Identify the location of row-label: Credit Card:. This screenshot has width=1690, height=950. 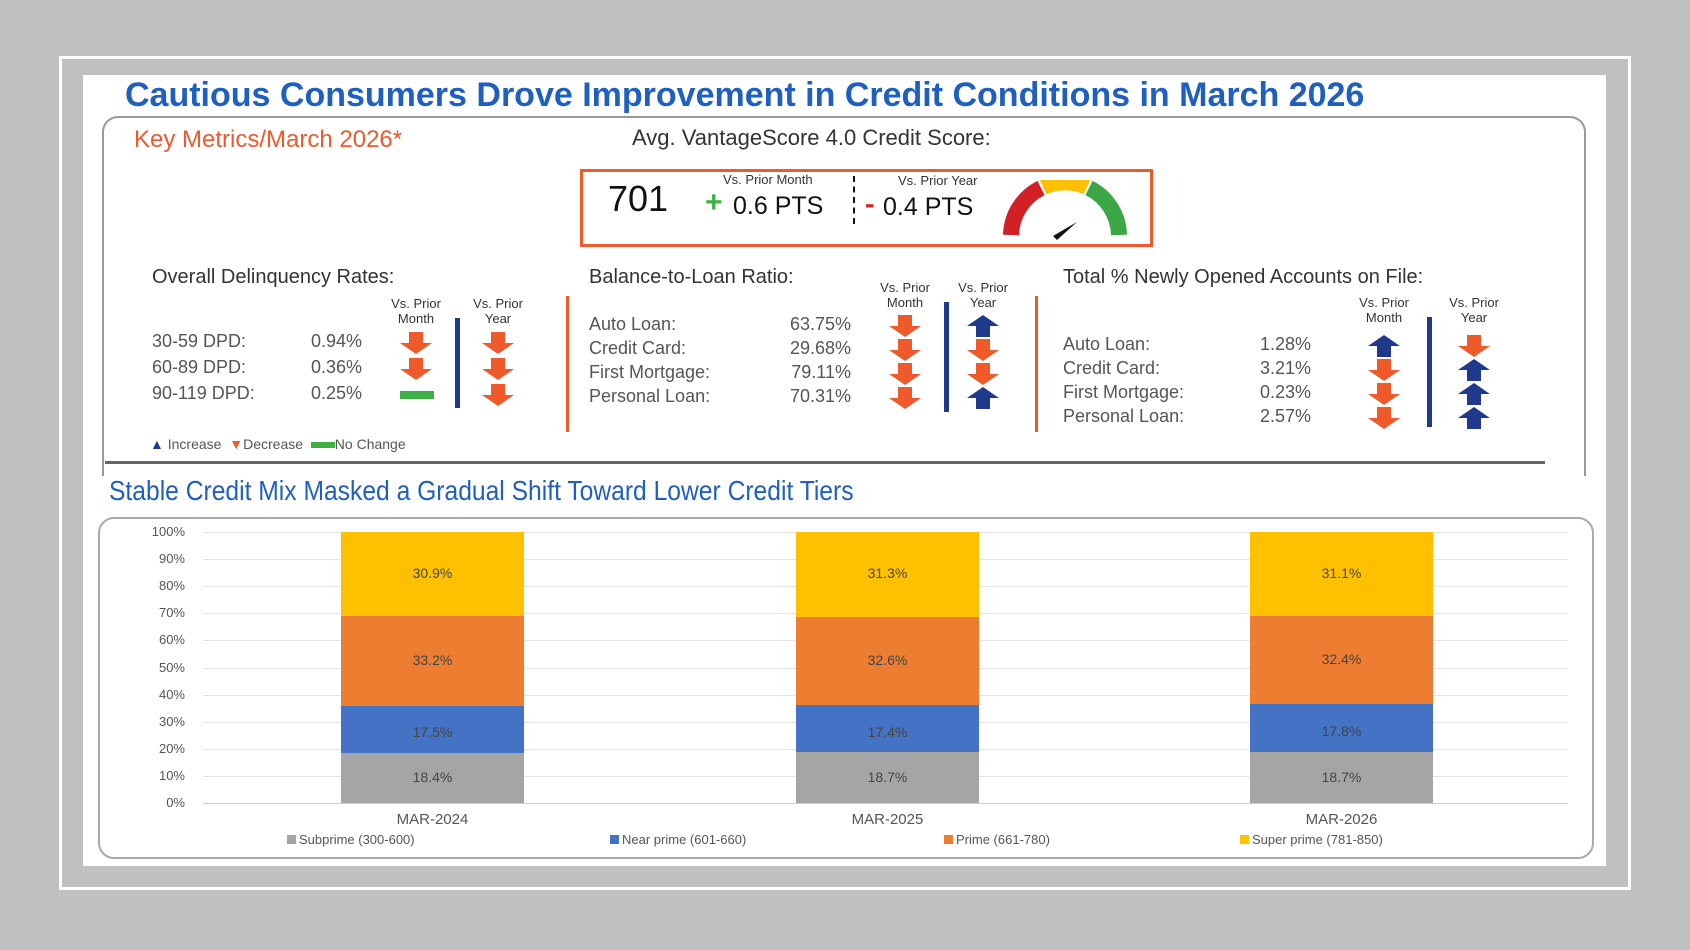
(1112, 368).